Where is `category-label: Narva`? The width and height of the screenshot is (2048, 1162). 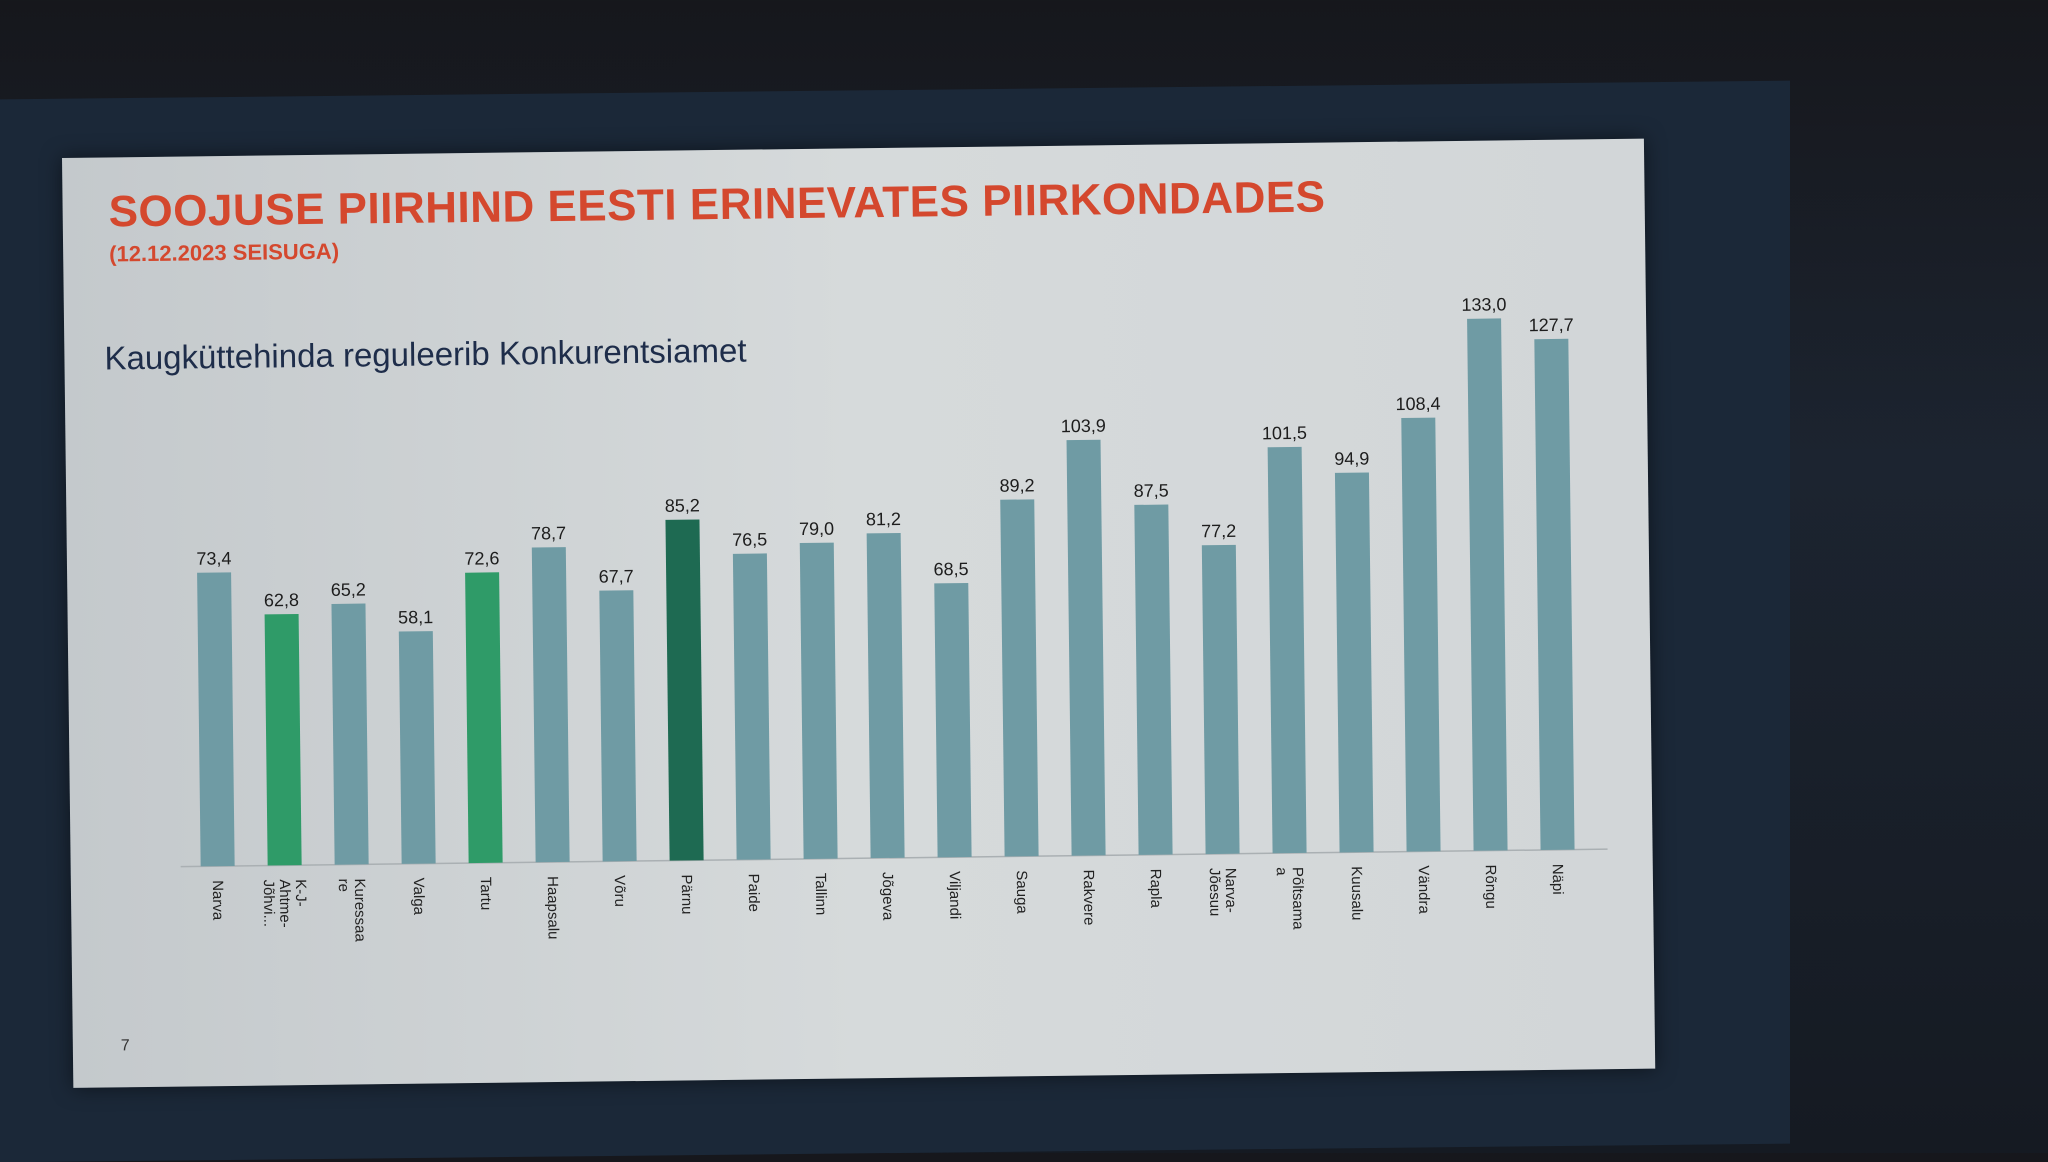 category-label: Narva is located at coordinates (217, 900).